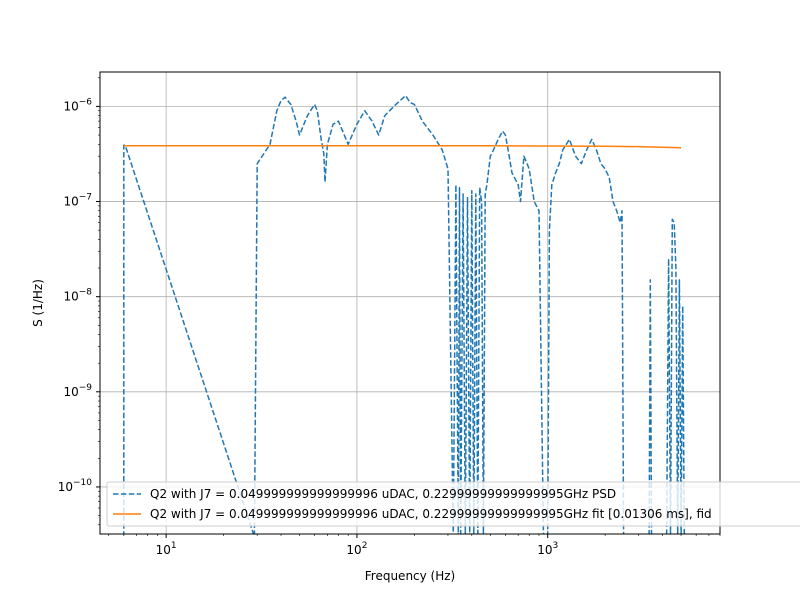 The height and width of the screenshot is (600, 800). What do you see at coordinates (77, 296) in the screenshot?
I see `y-tick-label: 10⁻⁸` at bounding box center [77, 296].